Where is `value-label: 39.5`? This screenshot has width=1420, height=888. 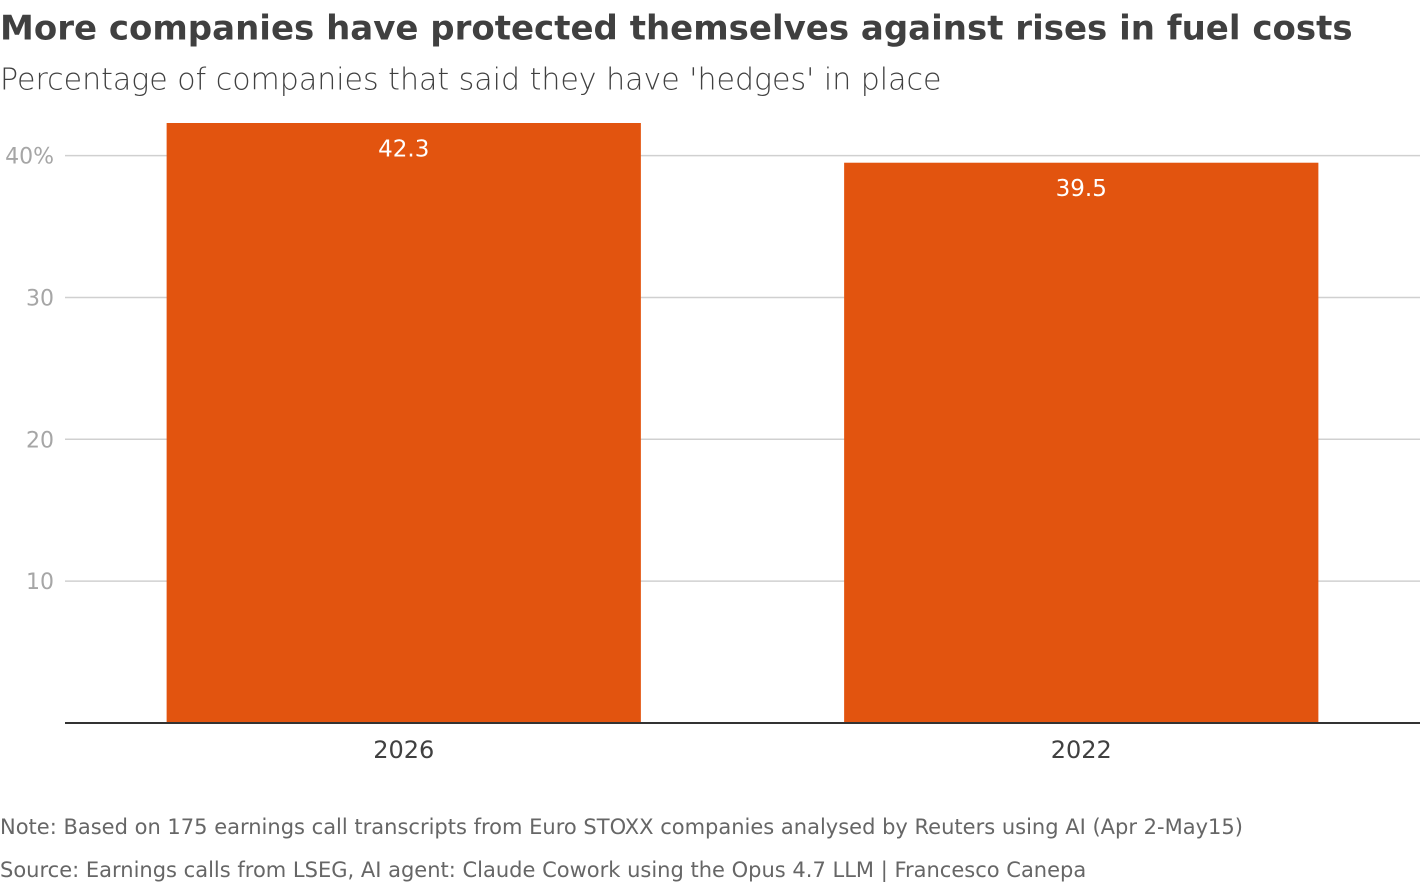 value-label: 39.5 is located at coordinates (1081, 189).